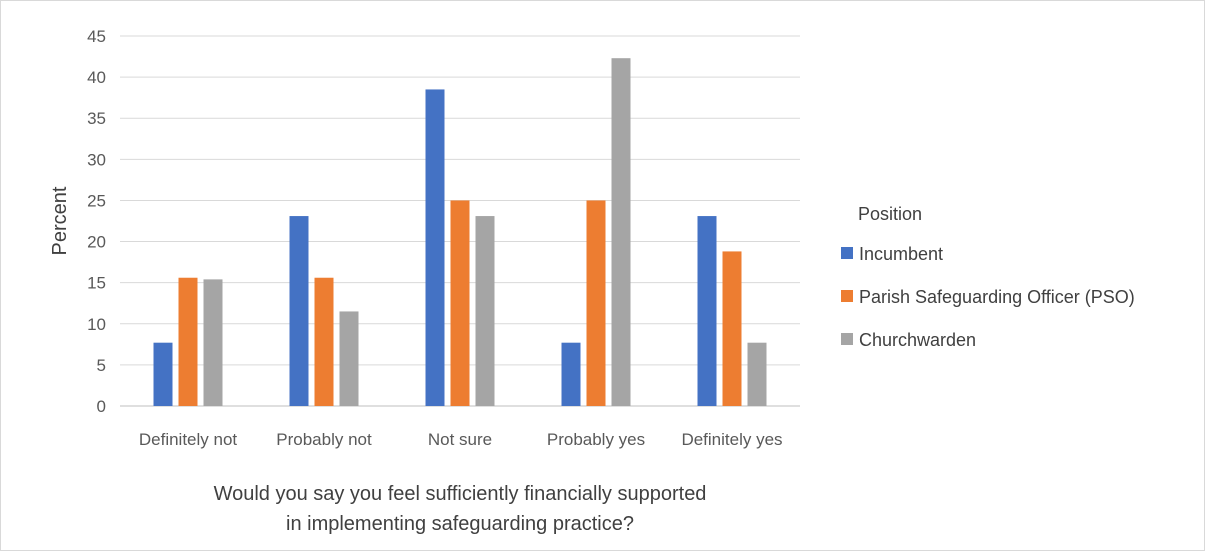 The image size is (1205, 551). Describe the element at coordinates (188, 439) in the screenshot. I see `x-tick-label: Definitely not` at that location.